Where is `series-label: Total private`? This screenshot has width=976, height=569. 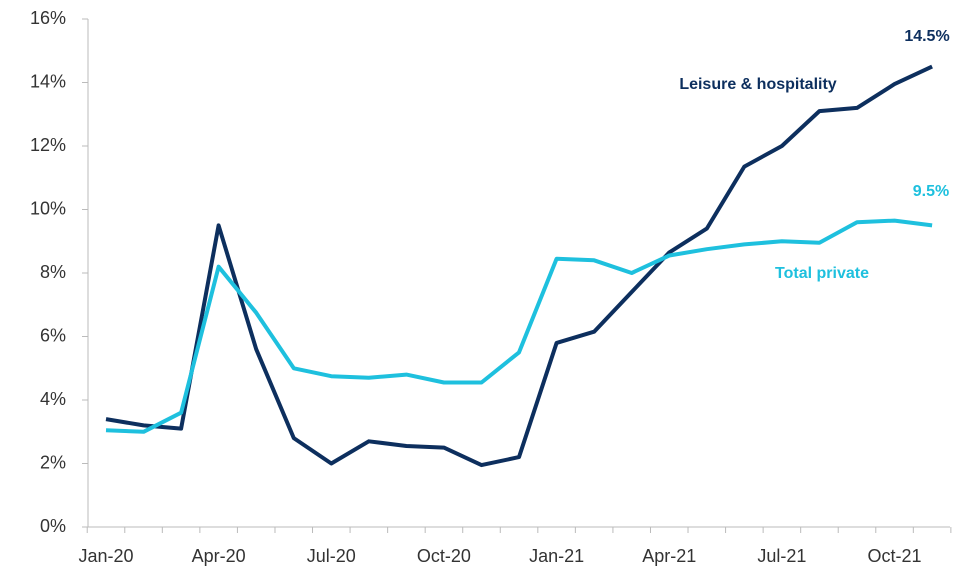 series-label: Total private is located at coordinates (822, 273).